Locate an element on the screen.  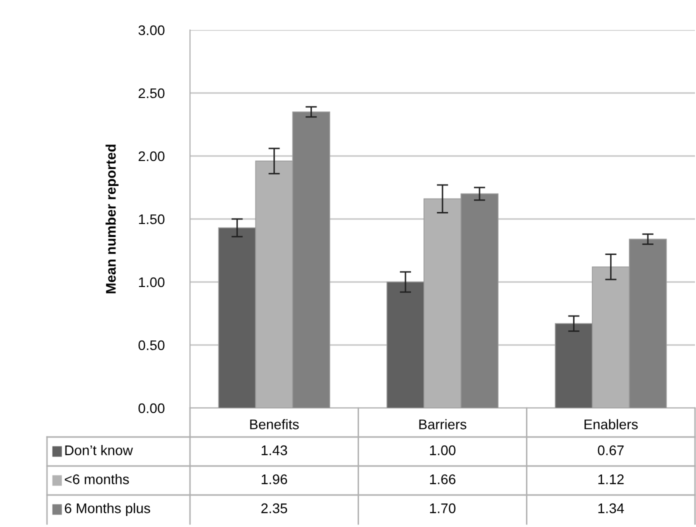
legend-label: 6 Months plus is located at coordinates (107, 509).